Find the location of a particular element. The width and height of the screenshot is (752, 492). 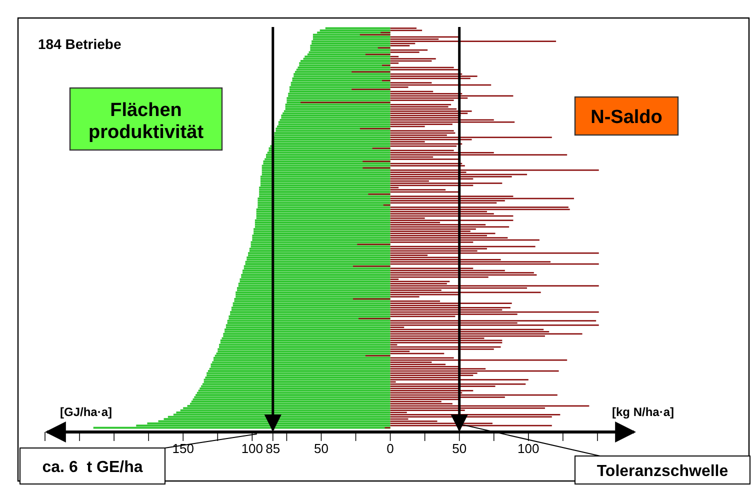

annotation: [GJ/ha·a] is located at coordinates (86, 412).